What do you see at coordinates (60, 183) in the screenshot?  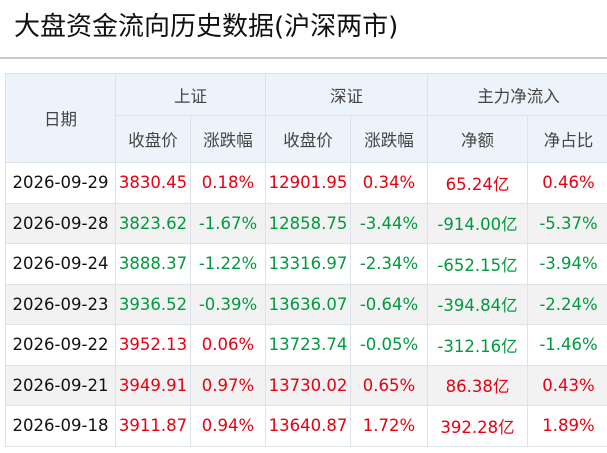 I see `date-cell: 2026-09-29` at bounding box center [60, 183].